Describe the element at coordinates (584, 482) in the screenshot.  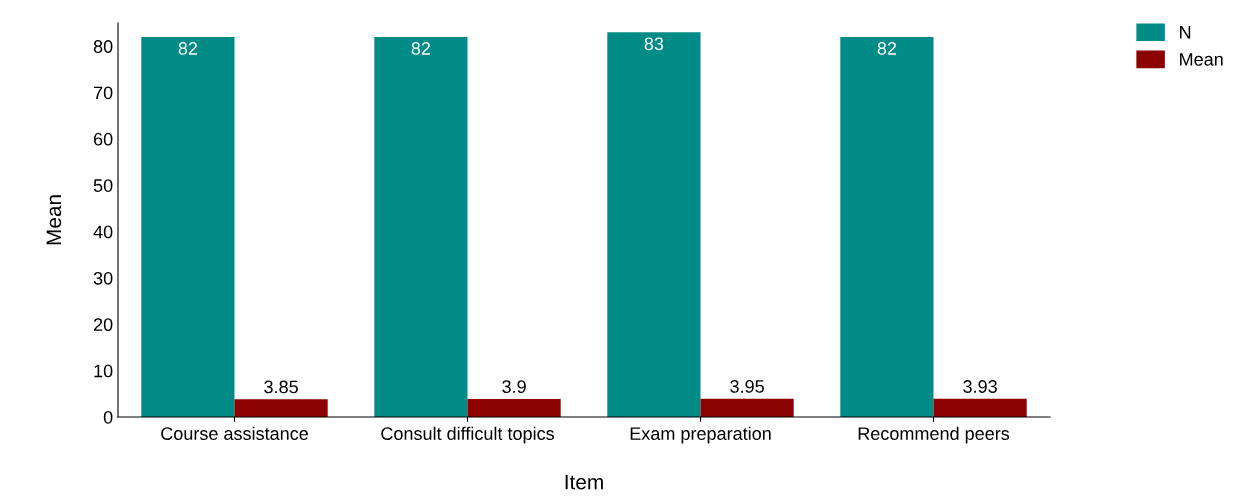
I see `x-axis-title: Item` at that location.